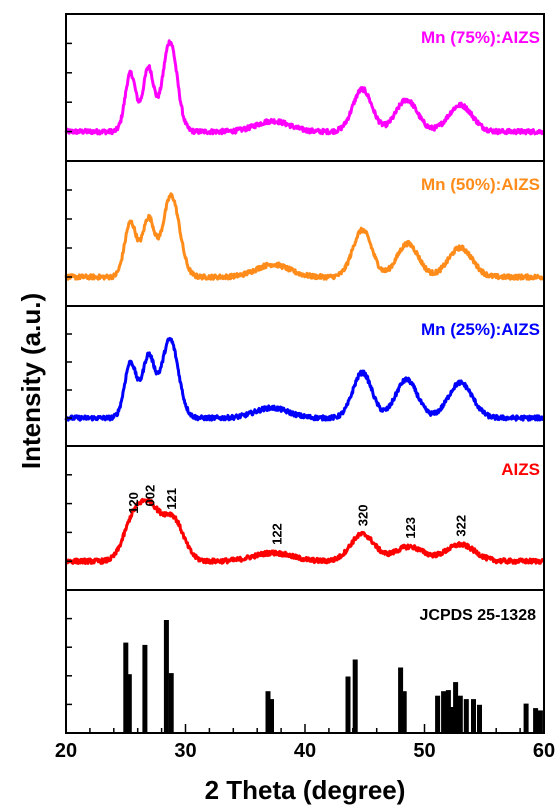 The image size is (560, 807). What do you see at coordinates (362, 515) in the screenshot?
I see `peak-annotation: 320` at bounding box center [362, 515].